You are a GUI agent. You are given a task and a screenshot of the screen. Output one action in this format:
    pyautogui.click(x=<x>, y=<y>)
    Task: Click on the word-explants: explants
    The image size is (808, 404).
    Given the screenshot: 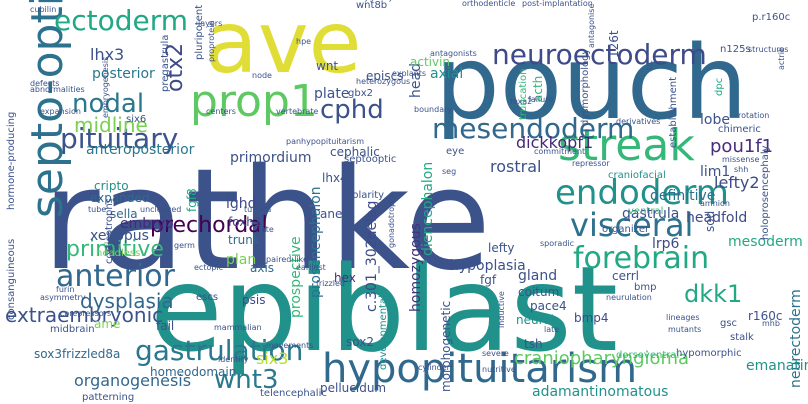 What is the action you would take?
    pyautogui.click(x=409, y=73)
    